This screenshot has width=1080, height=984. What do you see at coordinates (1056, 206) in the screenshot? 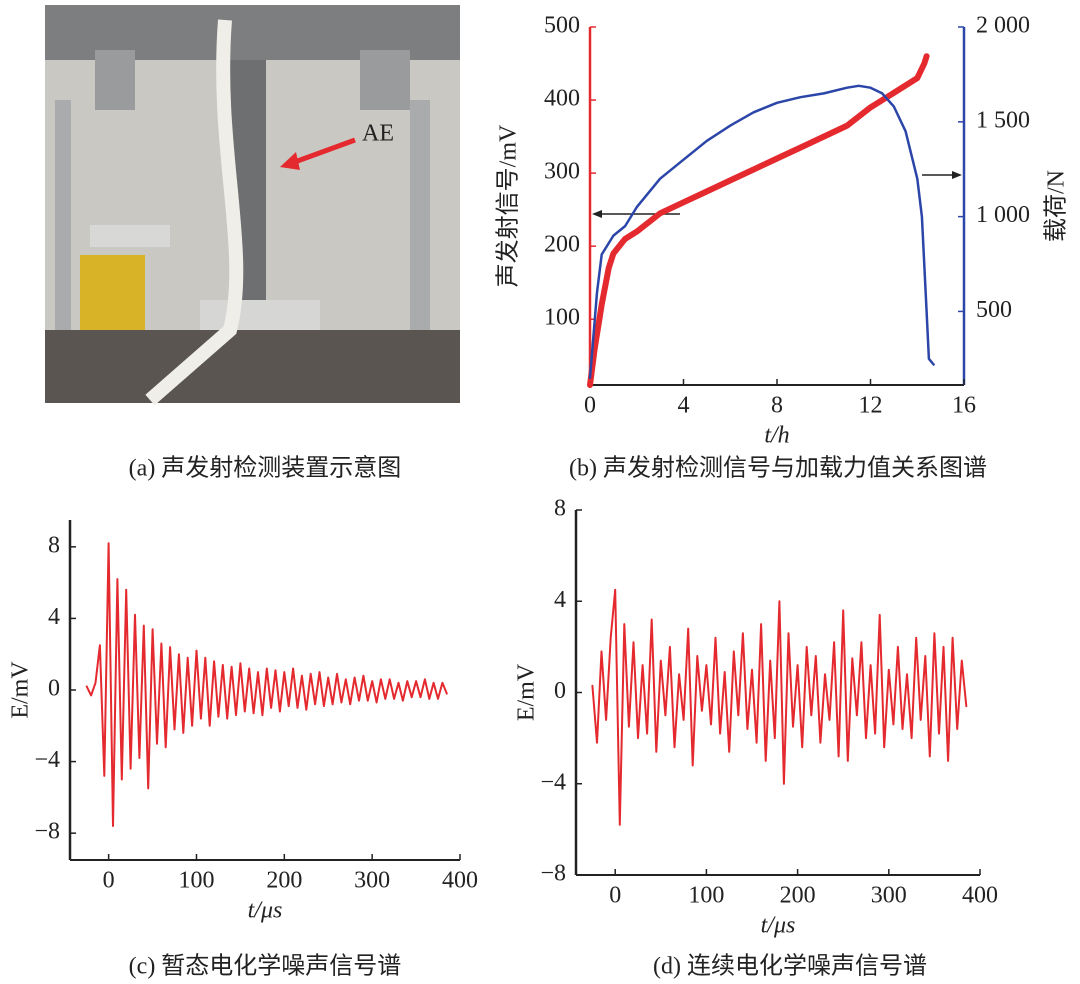
I see `y2-axis-label: 载荷/N` at bounding box center [1056, 206].